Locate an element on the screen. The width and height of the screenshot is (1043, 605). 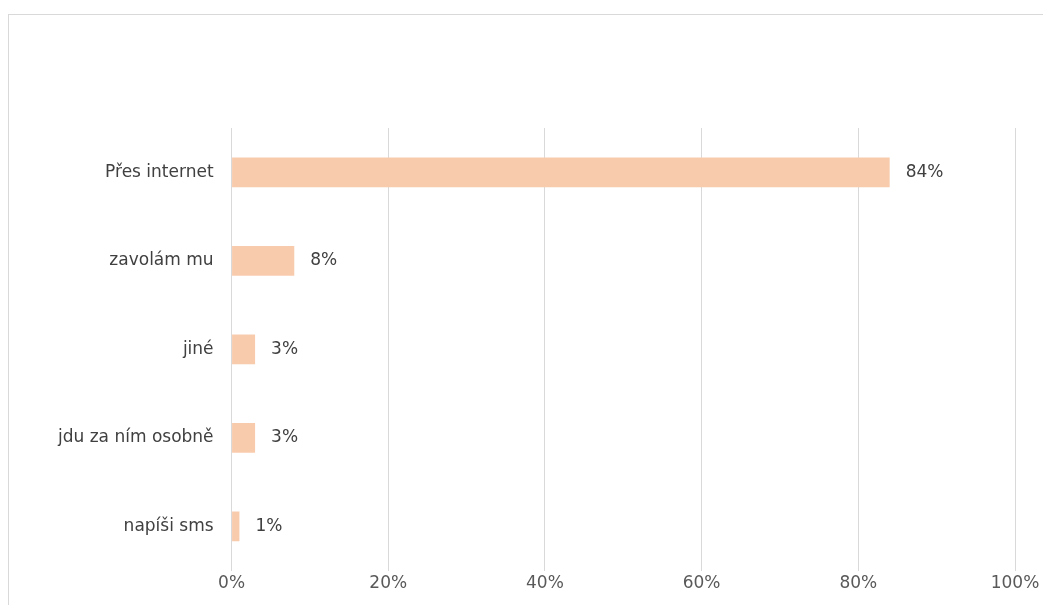
data-label: 1% is located at coordinates (269, 524).